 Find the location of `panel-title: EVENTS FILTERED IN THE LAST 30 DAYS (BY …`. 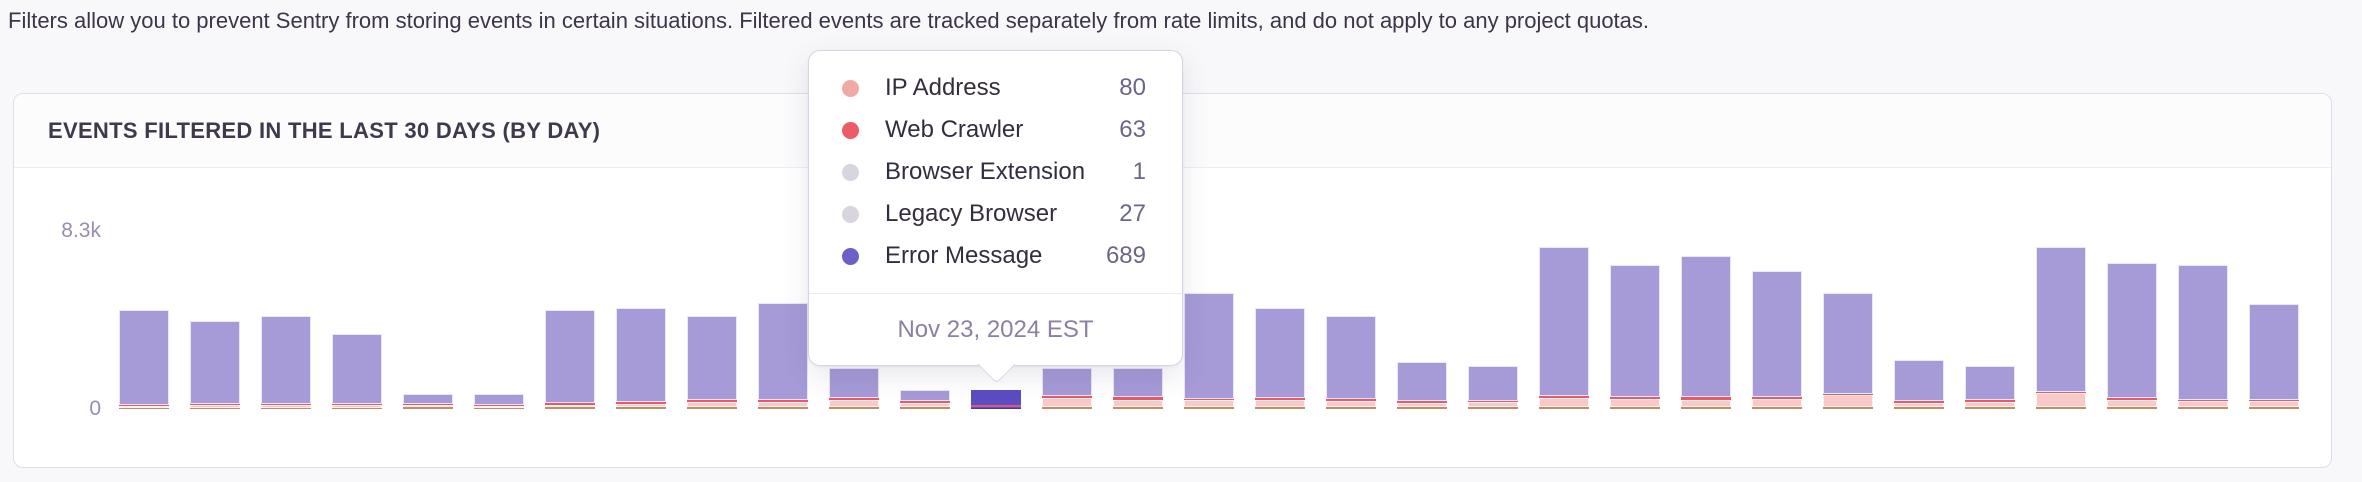

panel-title: EVENTS FILTERED IN THE LAST 30 DAYS (BY … is located at coordinates (324, 130).